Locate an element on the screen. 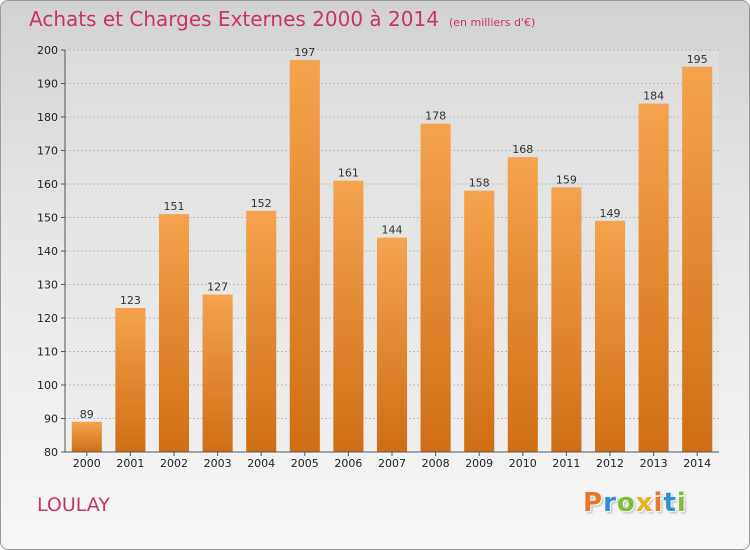 The width and height of the screenshot is (750, 550). data-label-2007: 144 is located at coordinates (392, 230).